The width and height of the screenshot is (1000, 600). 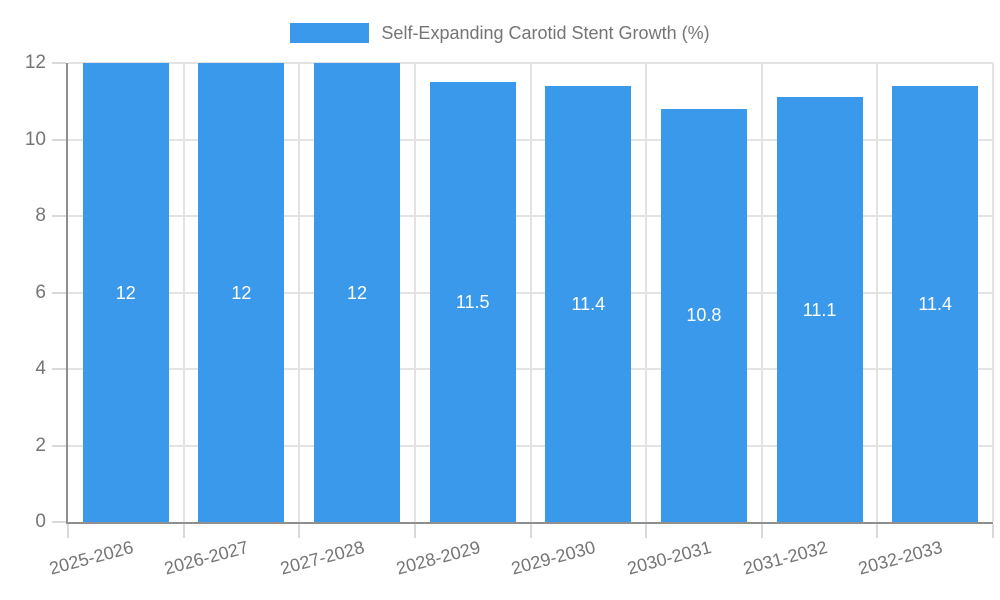 I want to click on bar: 10.8, so click(x=703, y=315).